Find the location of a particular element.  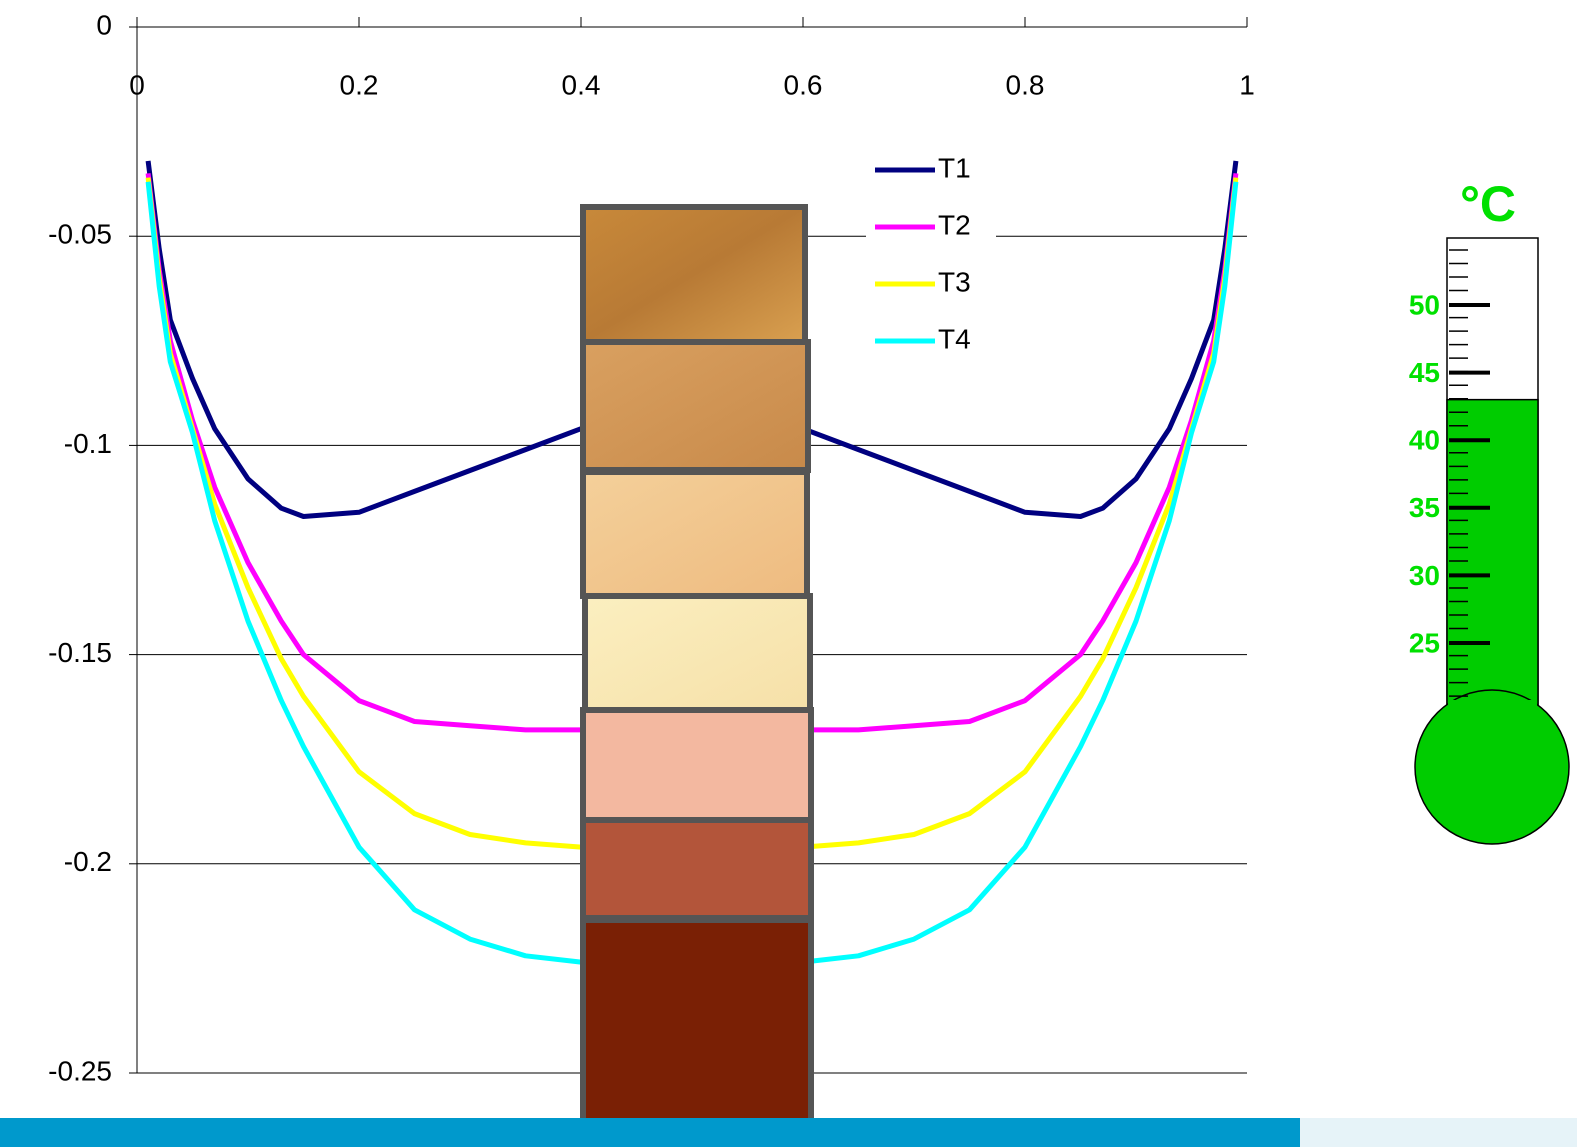

legend-label: T2 is located at coordinates (954, 224).